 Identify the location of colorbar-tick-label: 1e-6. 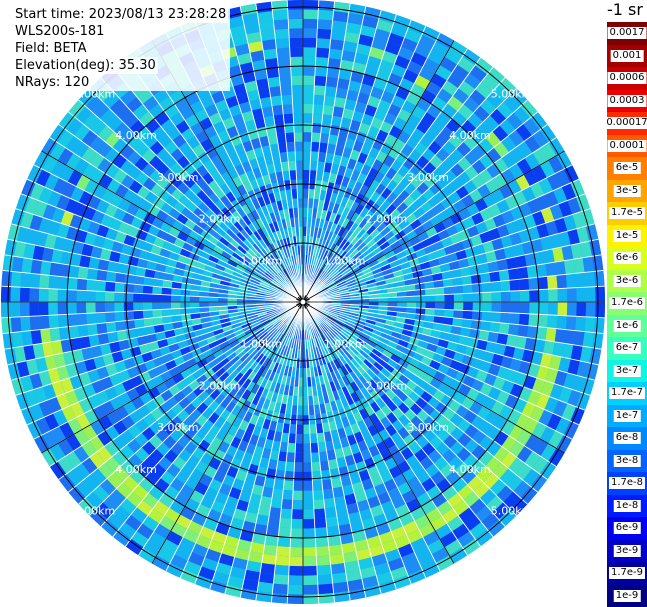
(627, 325).